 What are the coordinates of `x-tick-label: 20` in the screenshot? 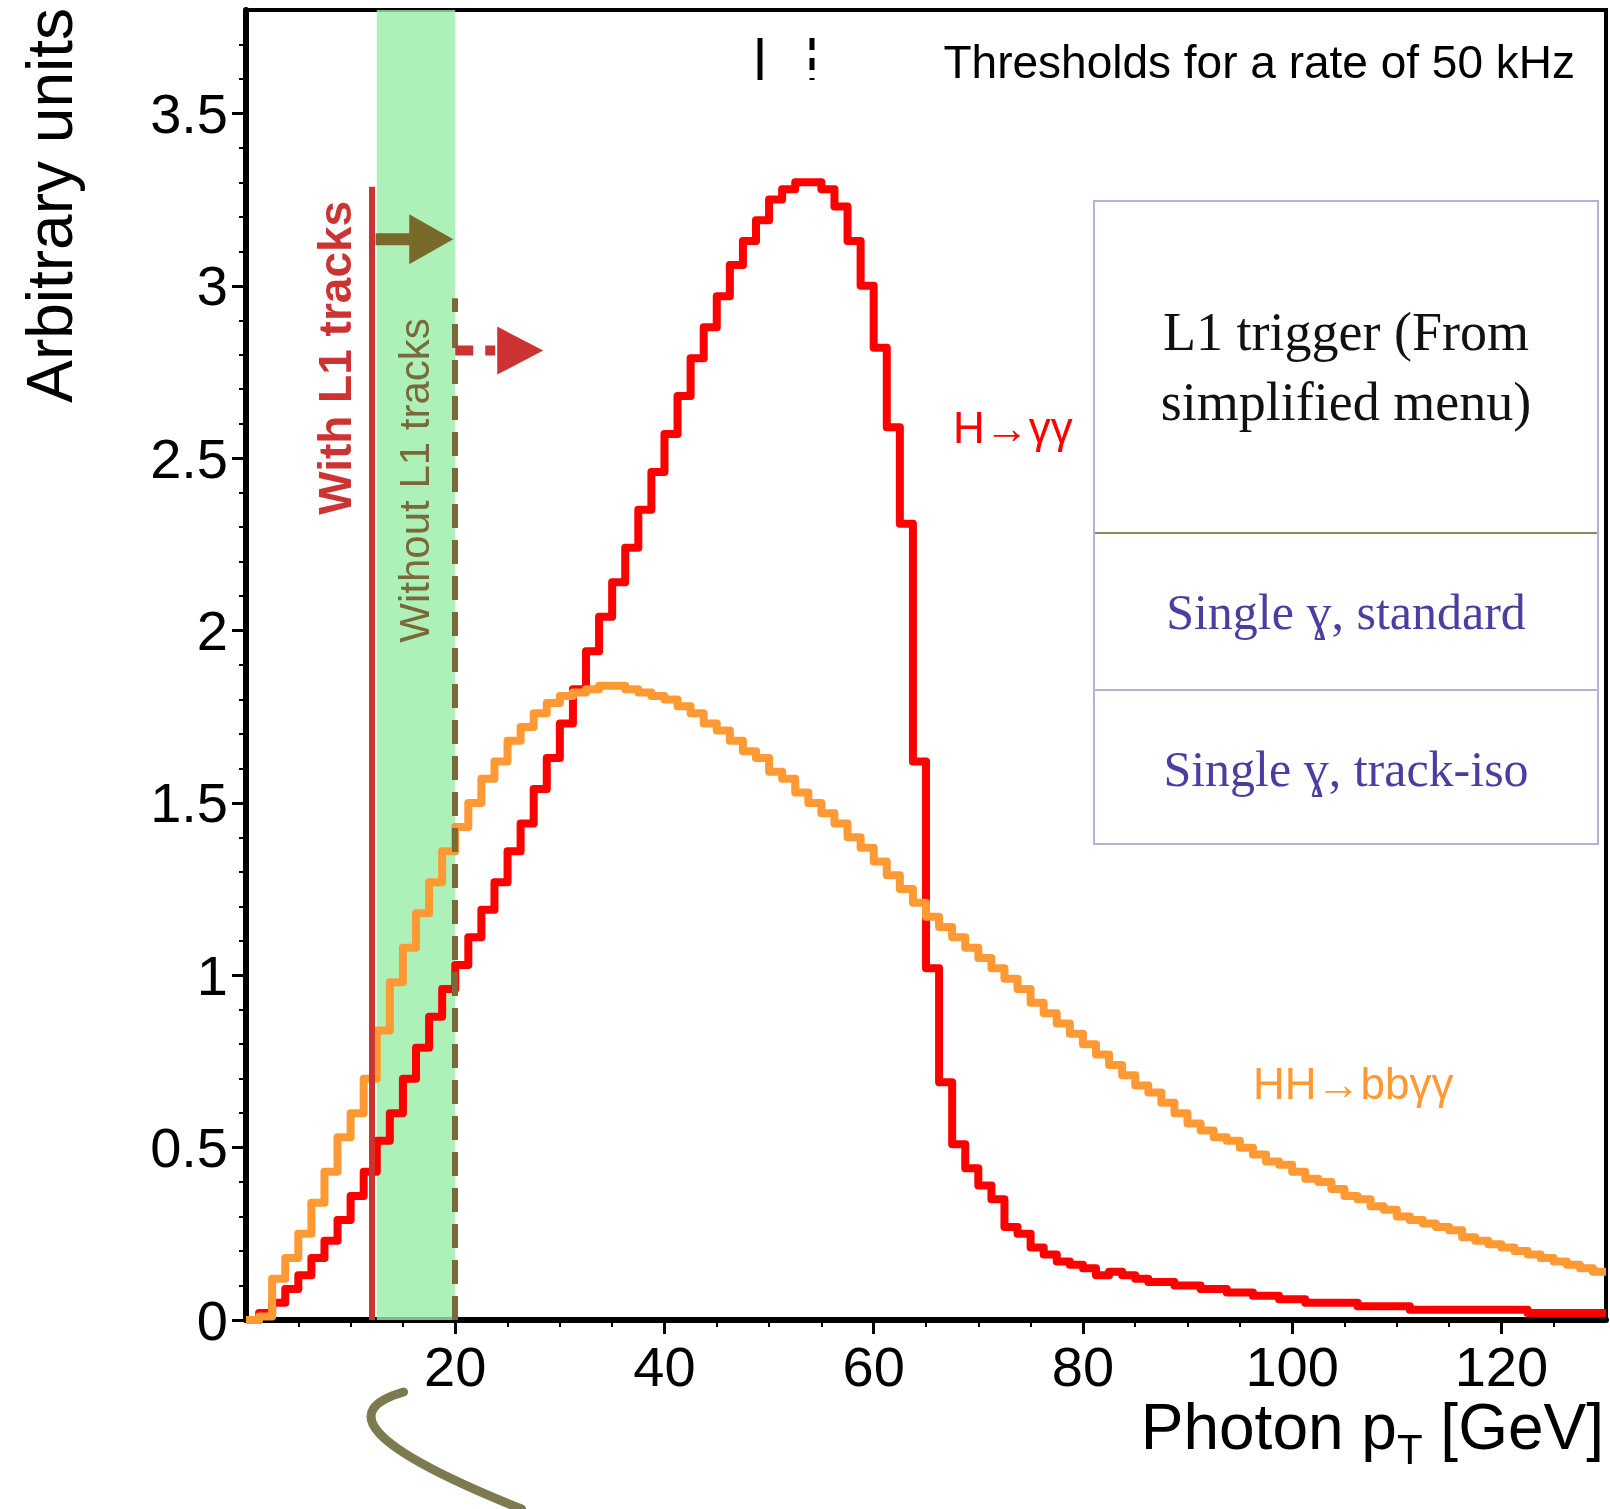 It's located at (455, 1366).